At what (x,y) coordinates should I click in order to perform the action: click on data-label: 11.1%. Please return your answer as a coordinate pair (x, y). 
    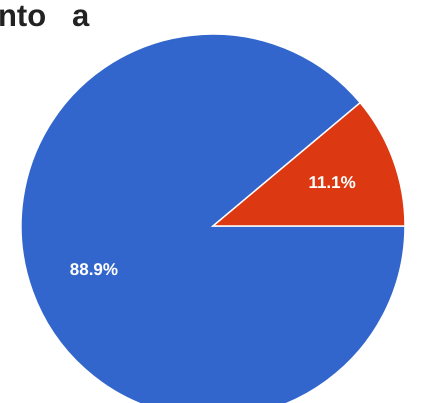
    Looking at the image, I should click on (332, 182).